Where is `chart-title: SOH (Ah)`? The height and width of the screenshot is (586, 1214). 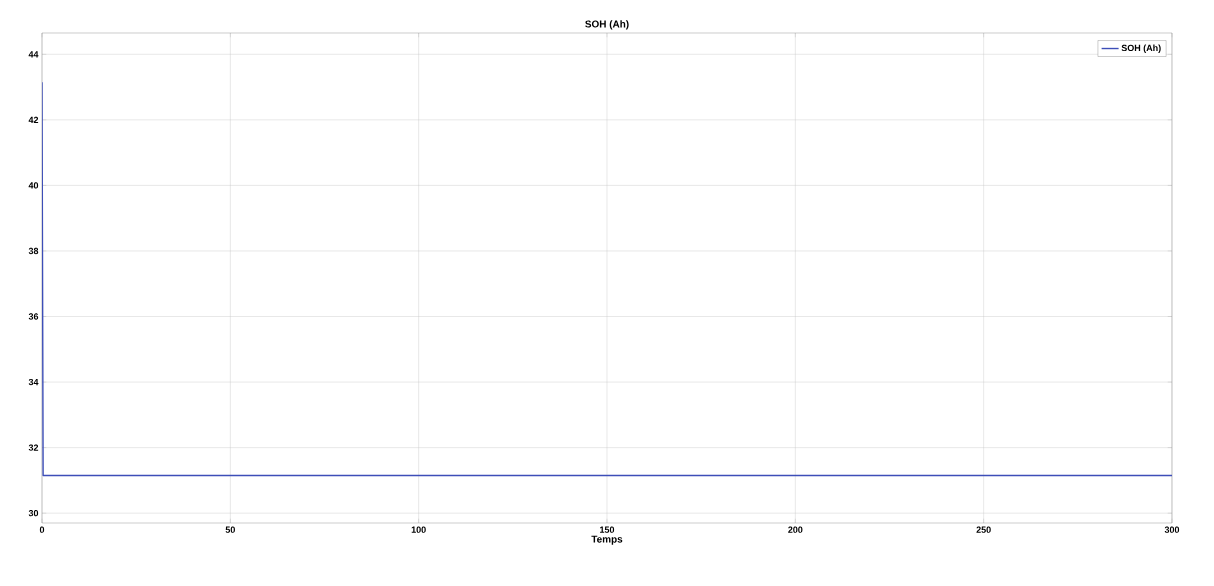
chart-title: SOH (Ah) is located at coordinates (607, 25).